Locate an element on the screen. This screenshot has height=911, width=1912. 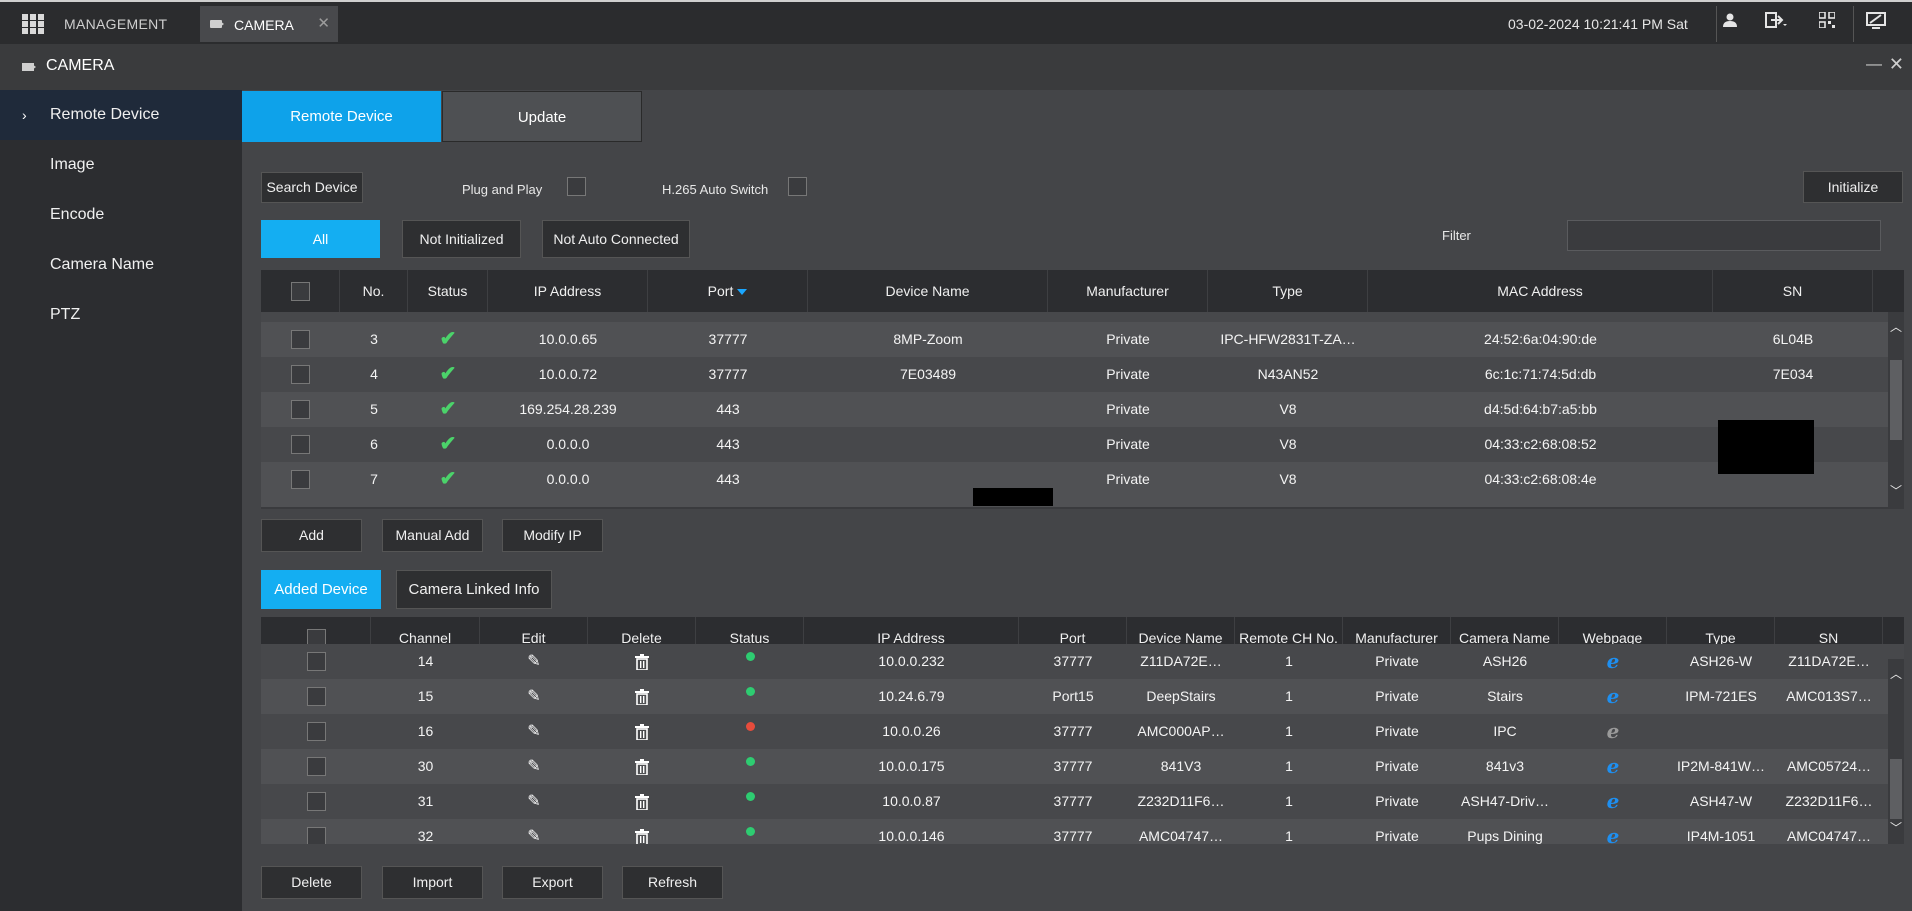
plug-and-play-checkbox is located at coordinates (576, 186).